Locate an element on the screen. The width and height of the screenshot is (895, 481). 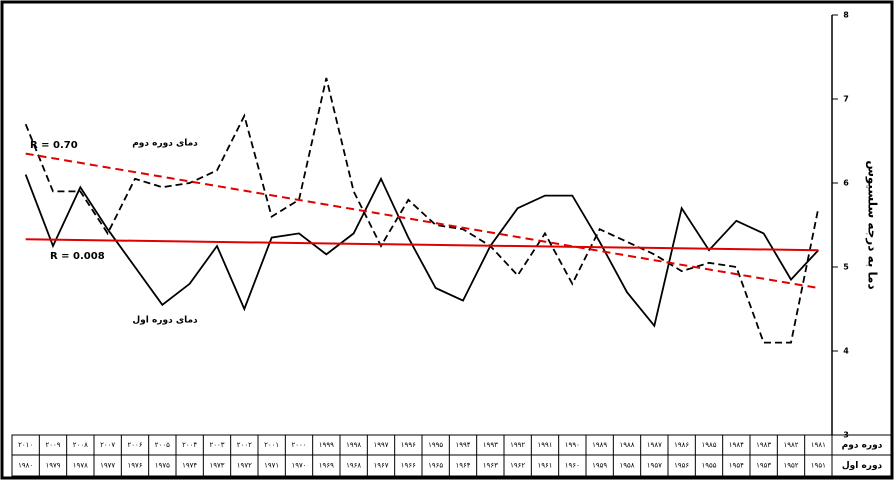
x-tick-label: ۱۹۵۵ is located at coordinates (708, 466).